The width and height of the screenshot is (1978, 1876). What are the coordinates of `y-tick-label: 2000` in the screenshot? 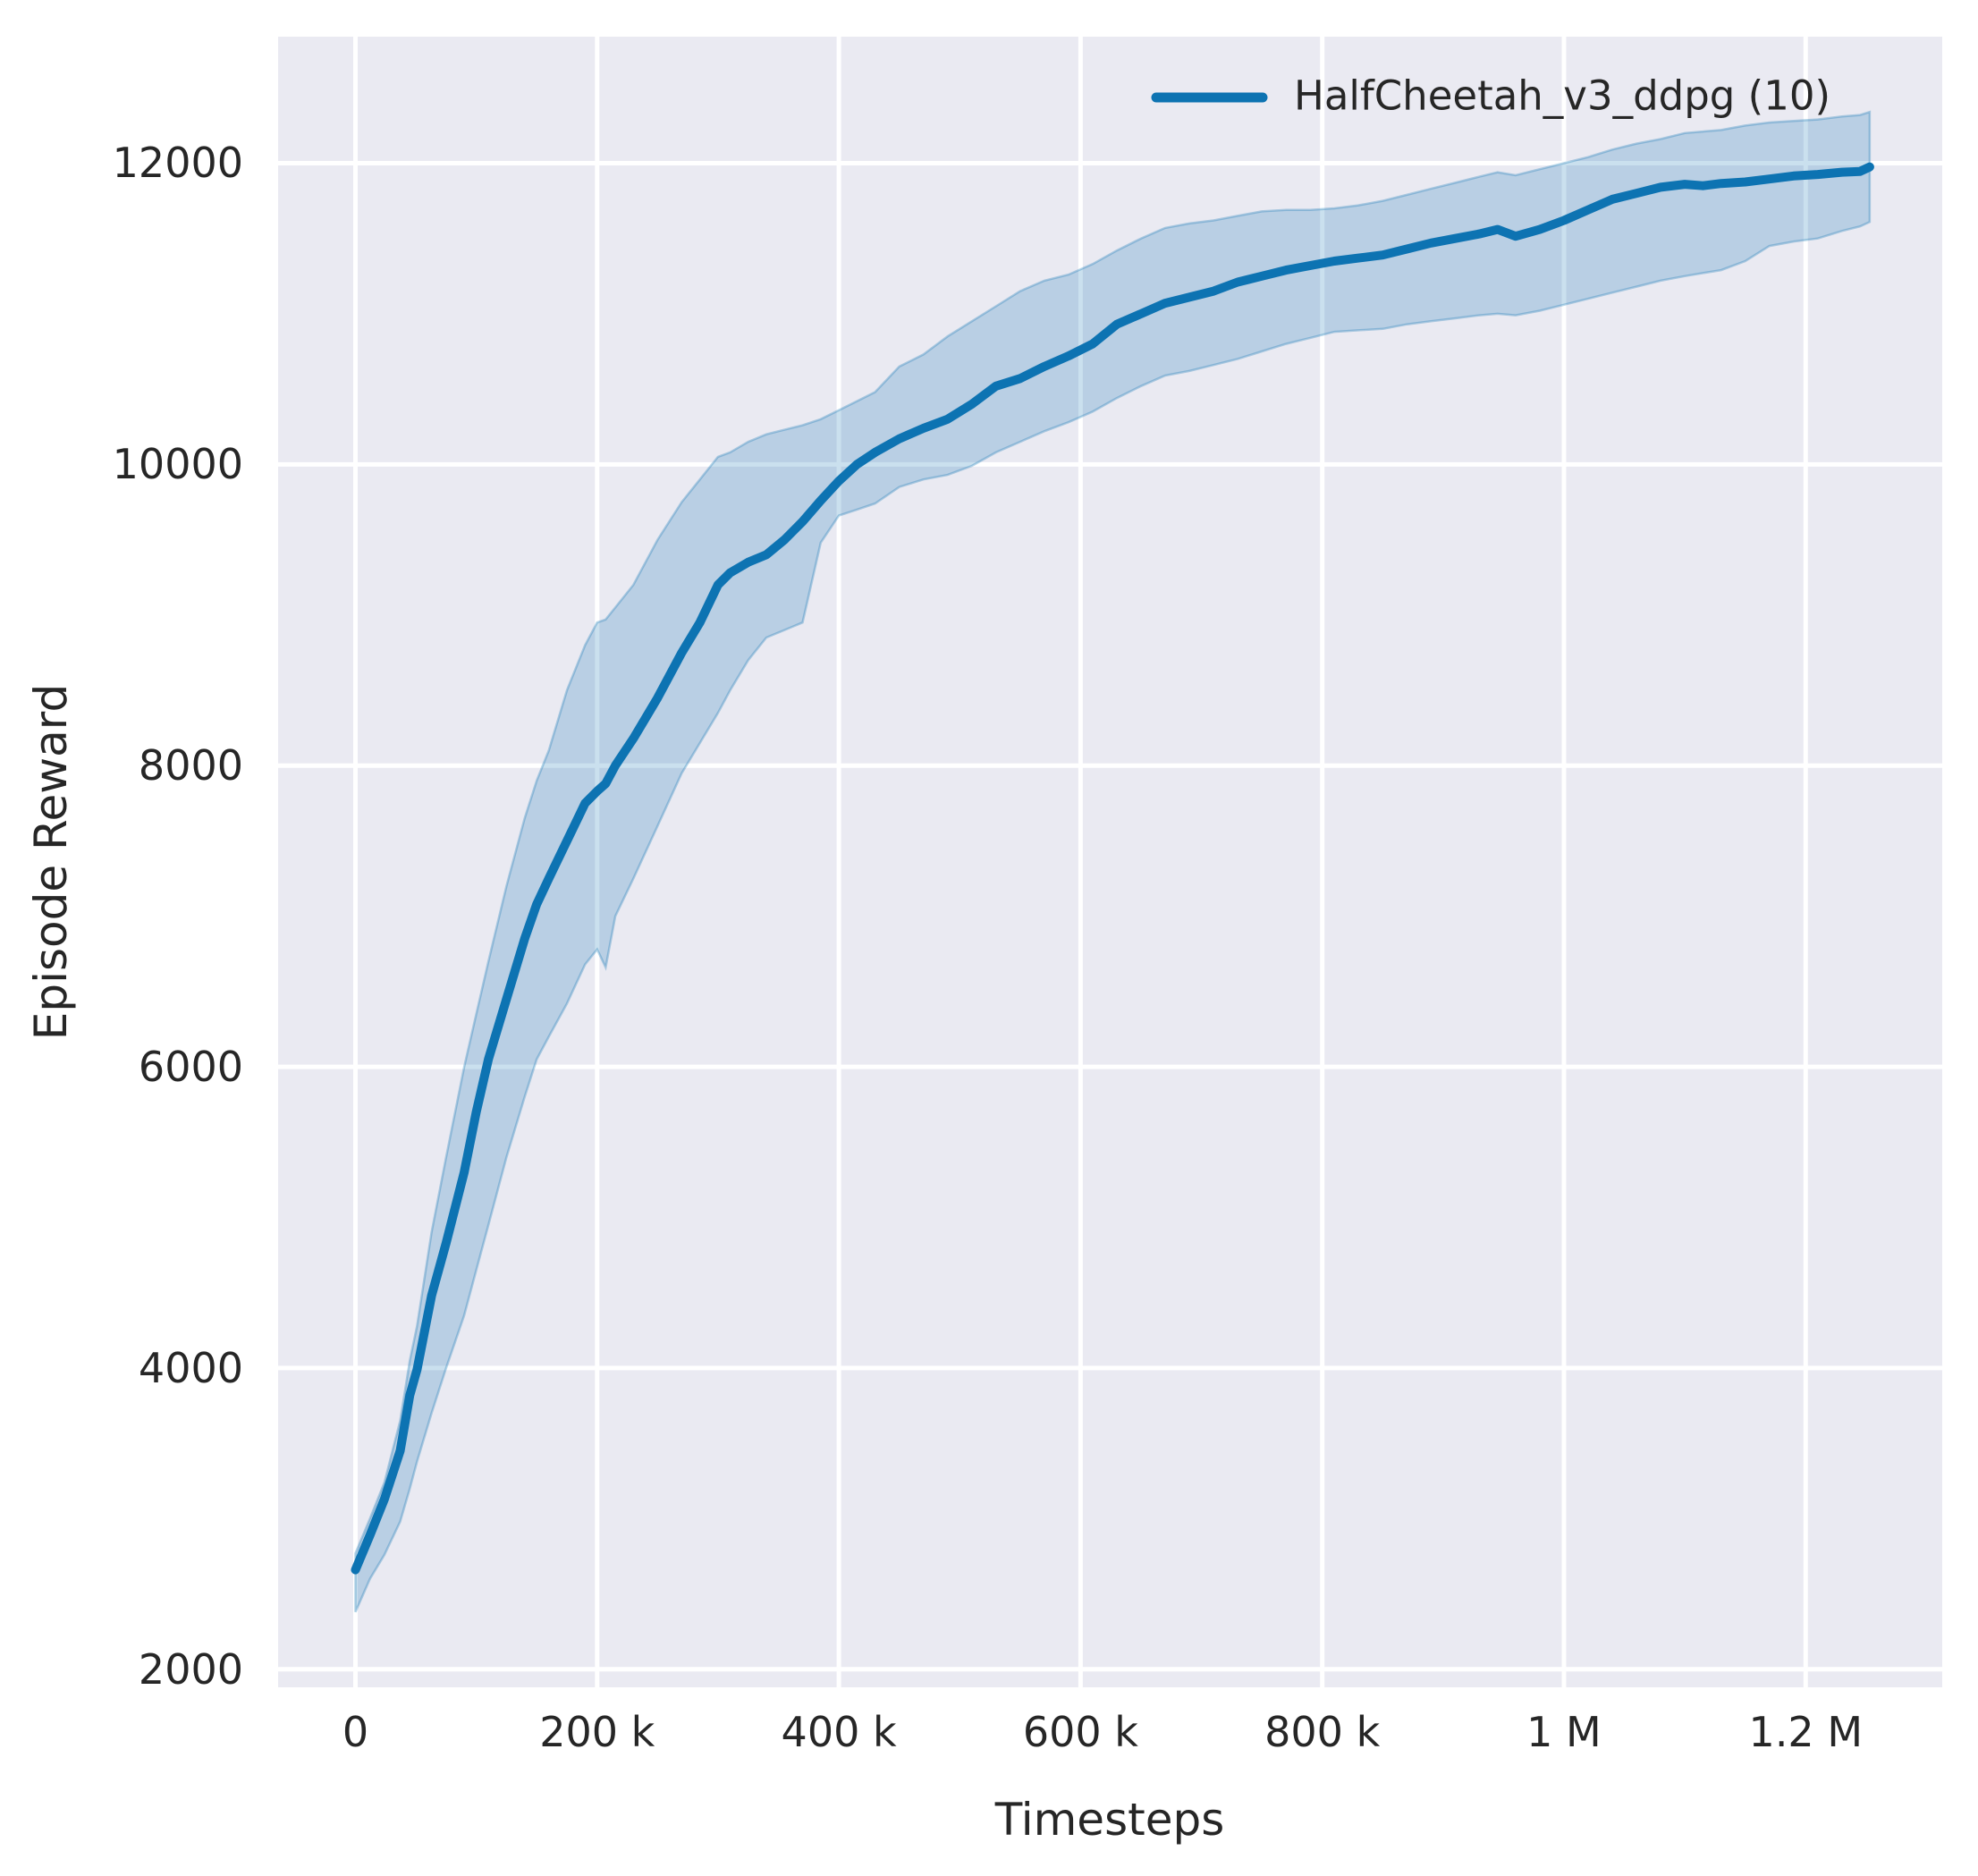 It's located at (190, 1669).